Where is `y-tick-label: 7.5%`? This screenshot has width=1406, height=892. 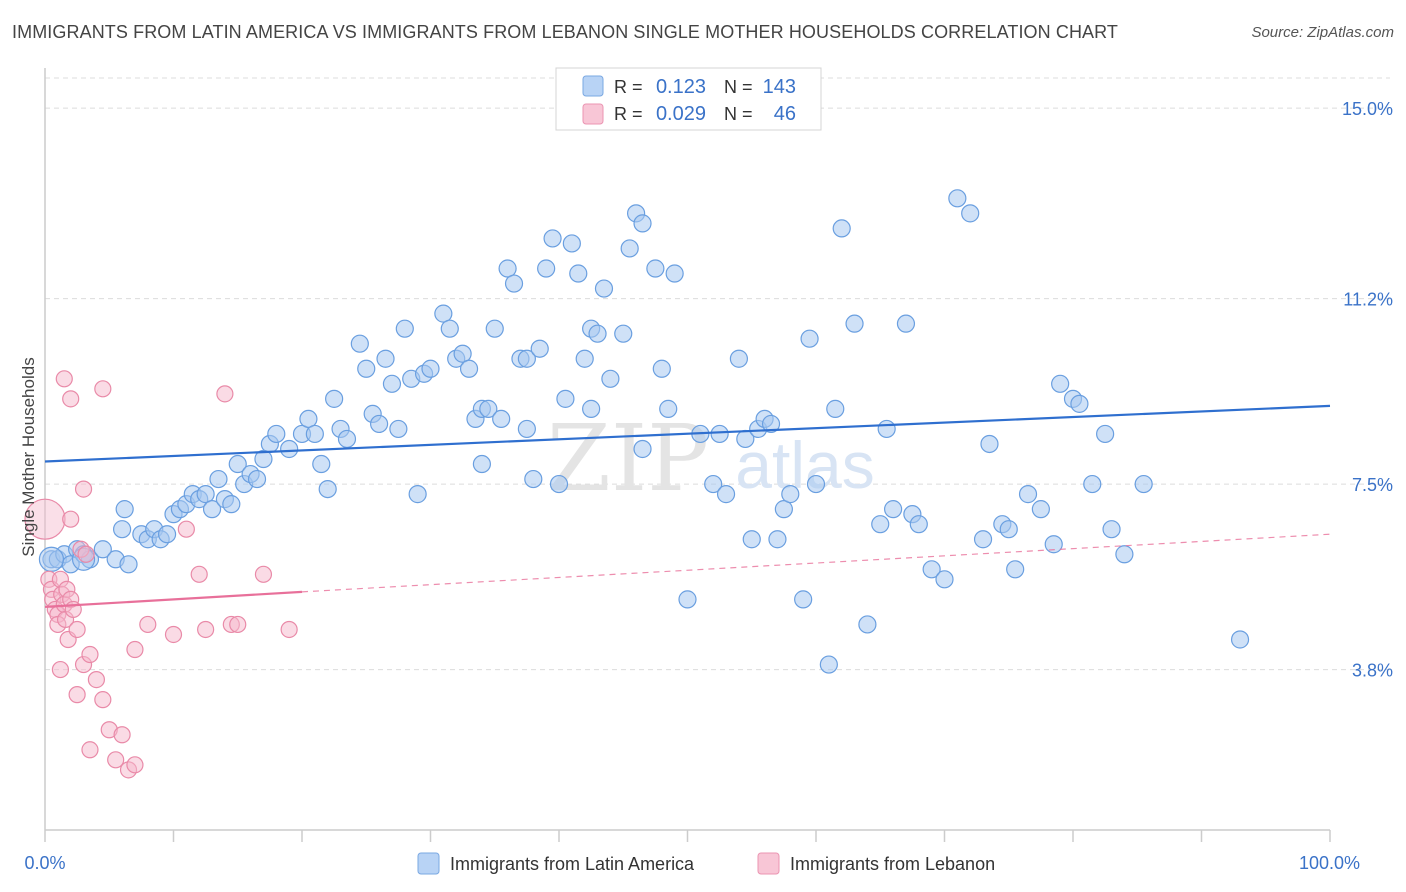
y-tick-label: 7.5% is located at coordinates (1372, 485).